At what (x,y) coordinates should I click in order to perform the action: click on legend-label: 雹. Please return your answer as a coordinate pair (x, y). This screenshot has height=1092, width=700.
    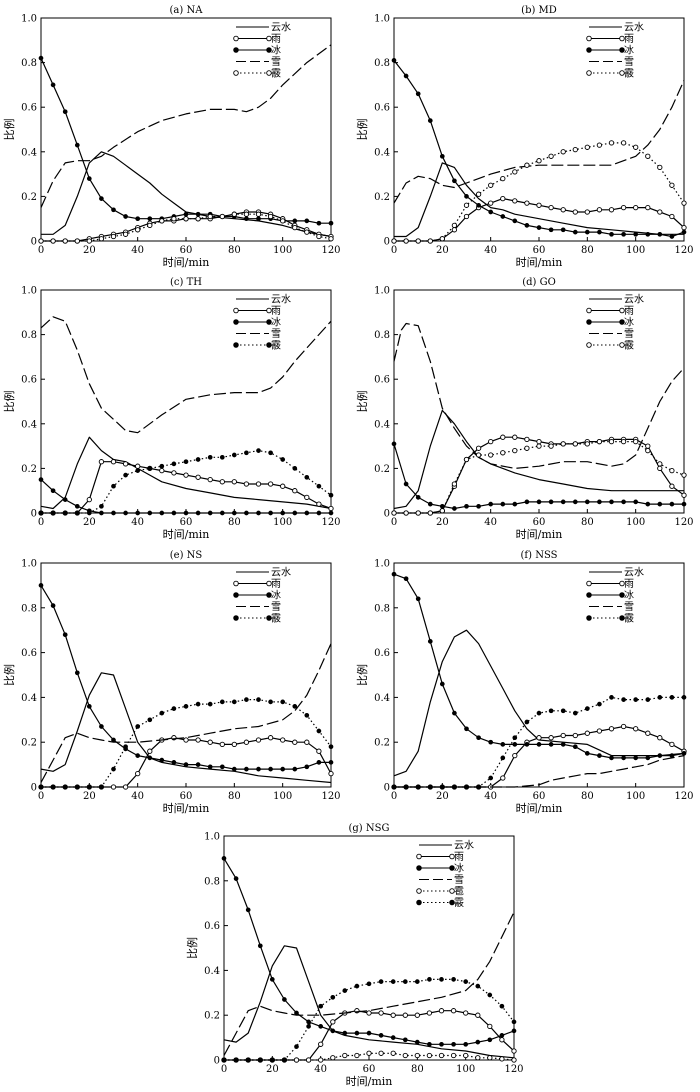
    Looking at the image, I should click on (459, 892).